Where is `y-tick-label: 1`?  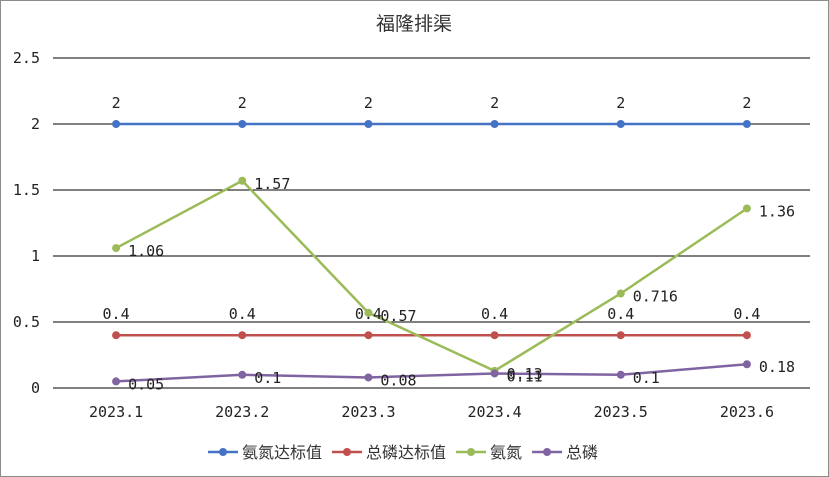 y-tick-label: 1 is located at coordinates (35, 256).